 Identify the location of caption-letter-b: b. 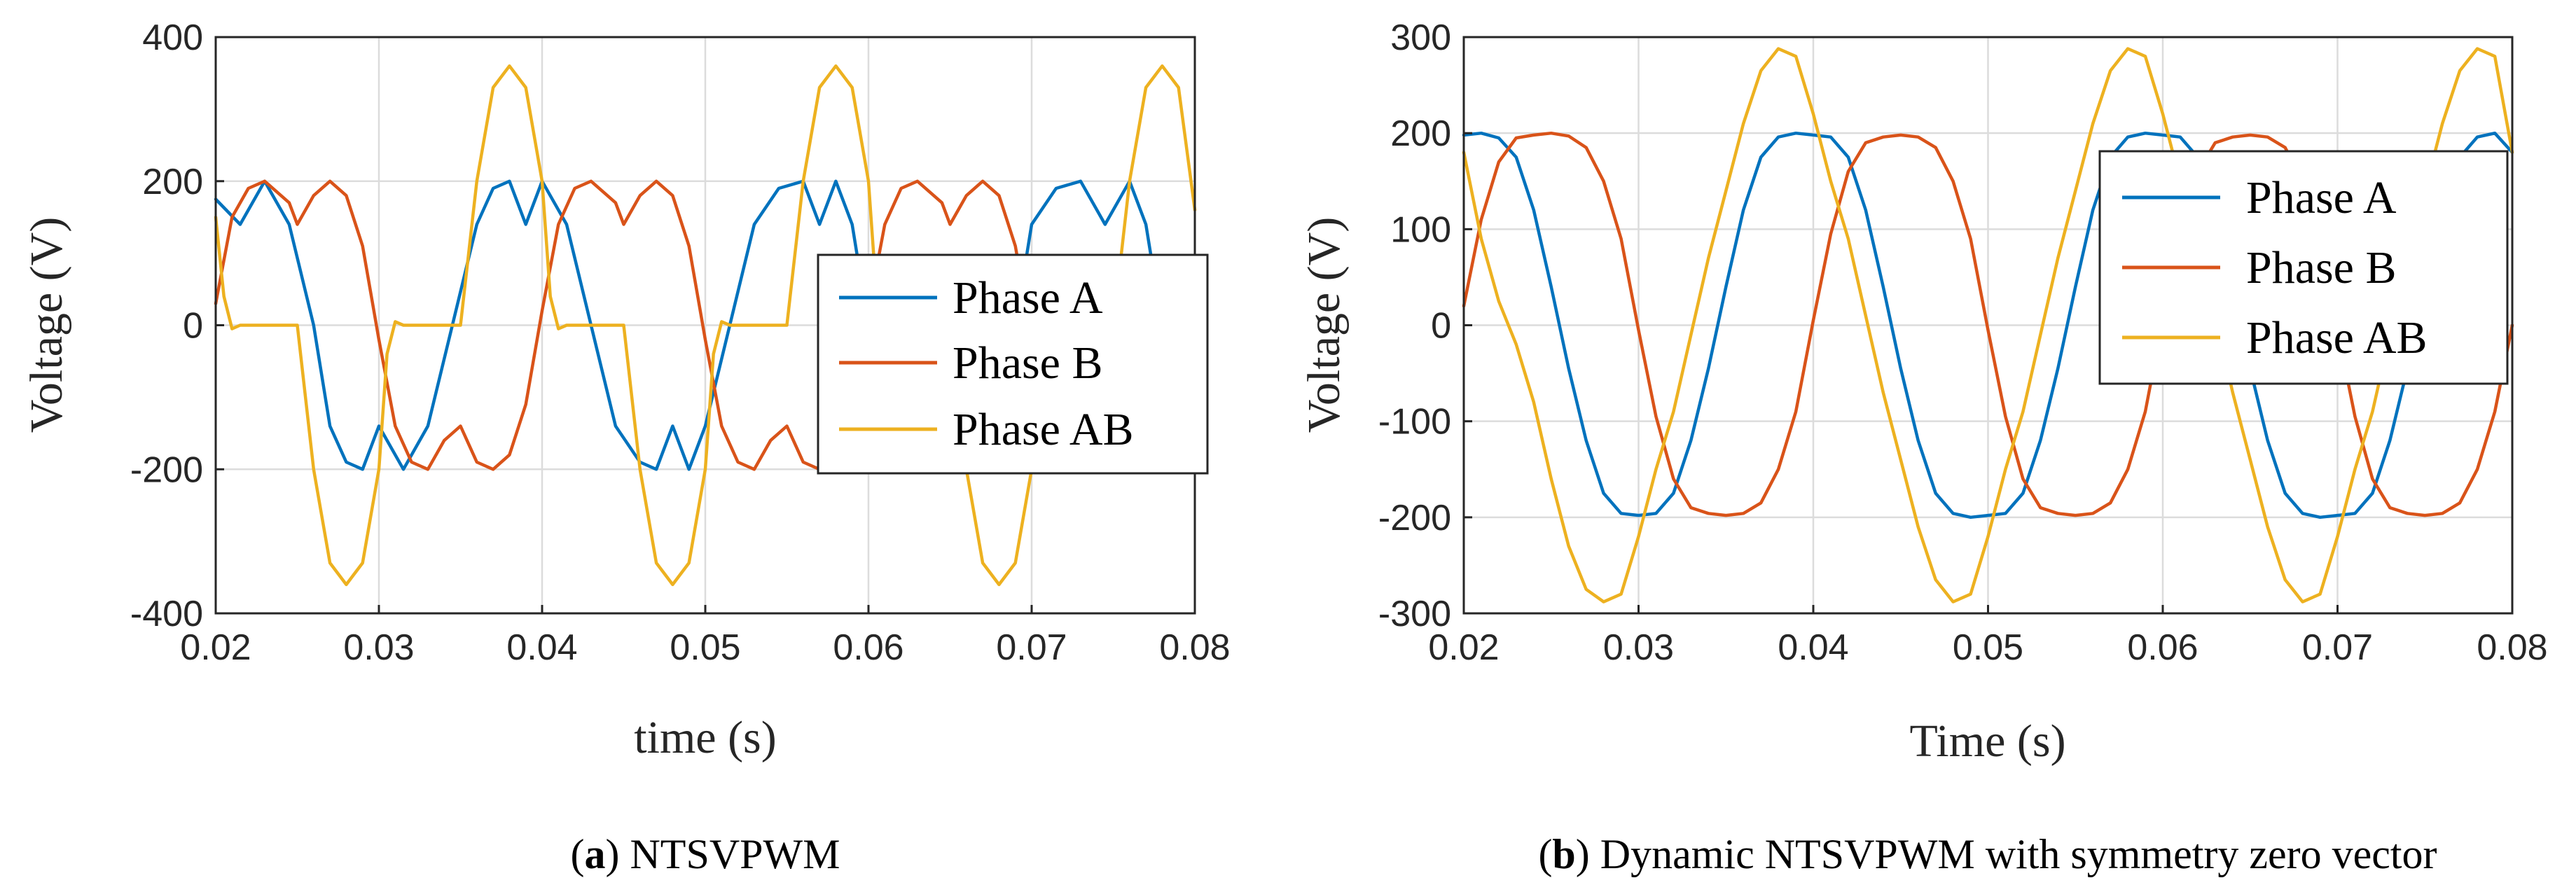
(1564, 854).